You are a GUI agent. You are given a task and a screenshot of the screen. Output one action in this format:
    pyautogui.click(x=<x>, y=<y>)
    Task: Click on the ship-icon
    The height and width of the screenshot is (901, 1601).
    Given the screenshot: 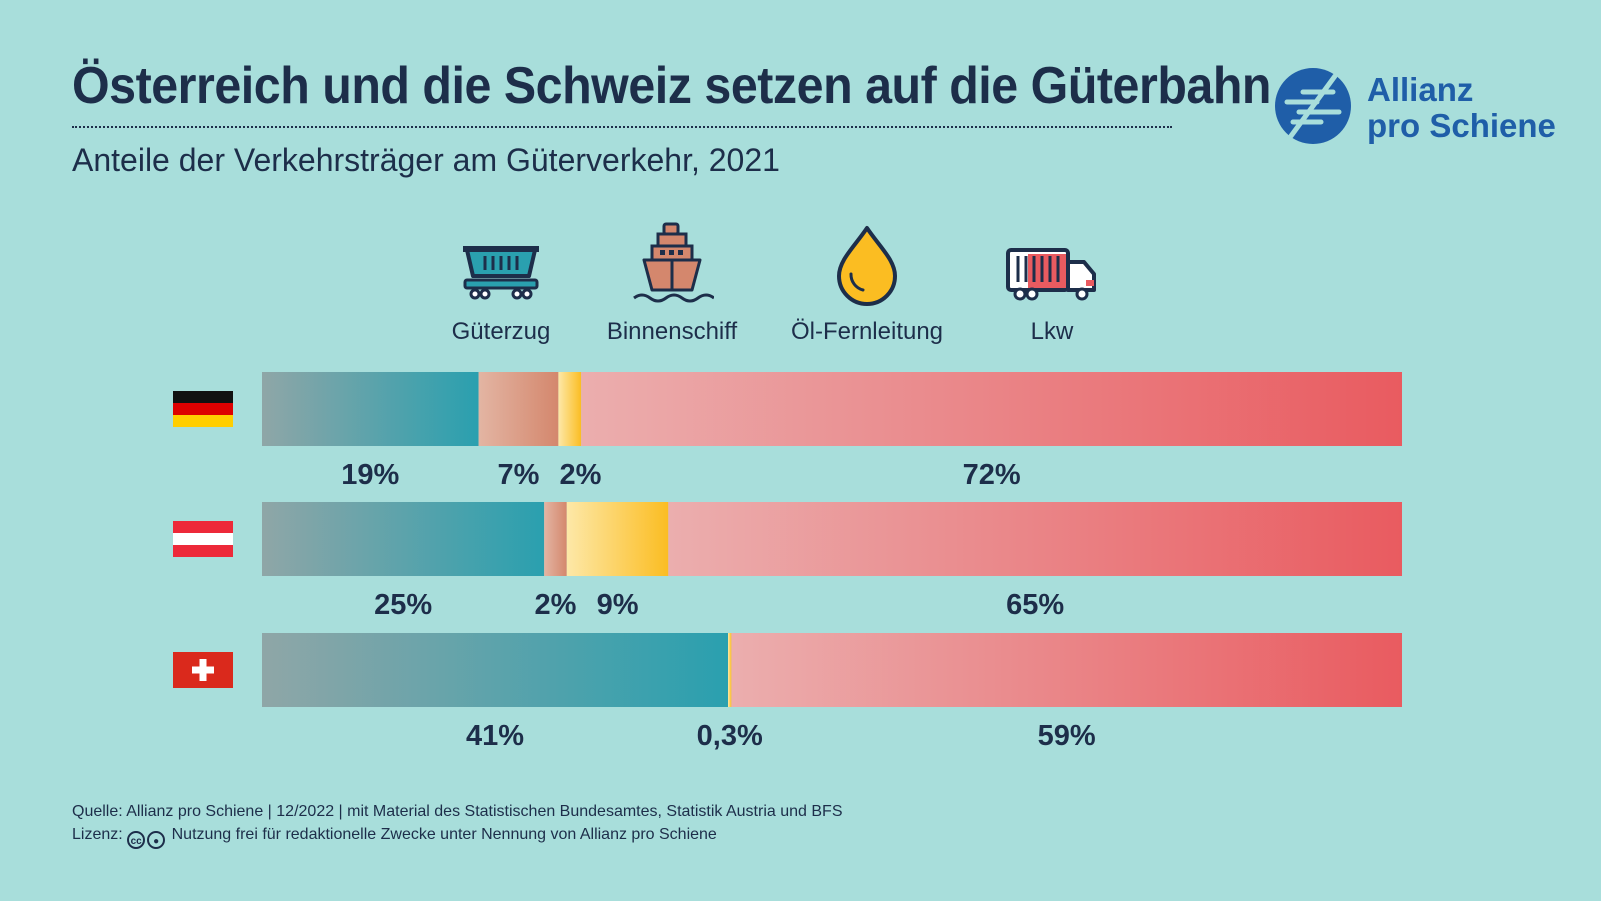 What is the action you would take?
    pyautogui.click(x=673, y=262)
    